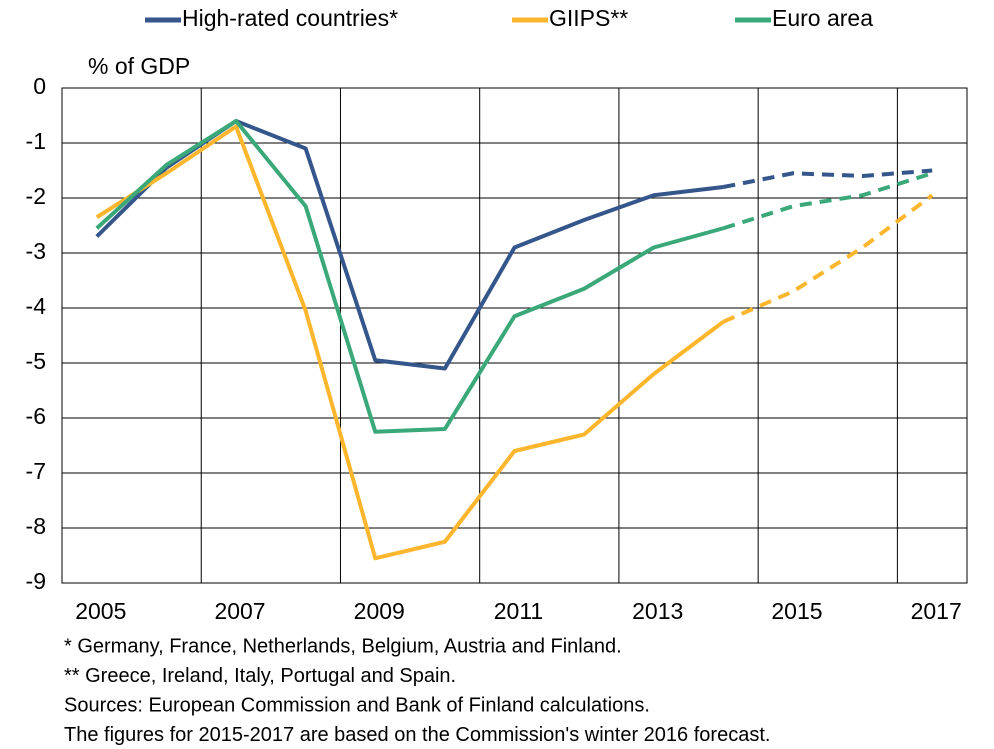  Describe the element at coordinates (796, 611) in the screenshot. I see `x-tick-label: 2015` at that location.